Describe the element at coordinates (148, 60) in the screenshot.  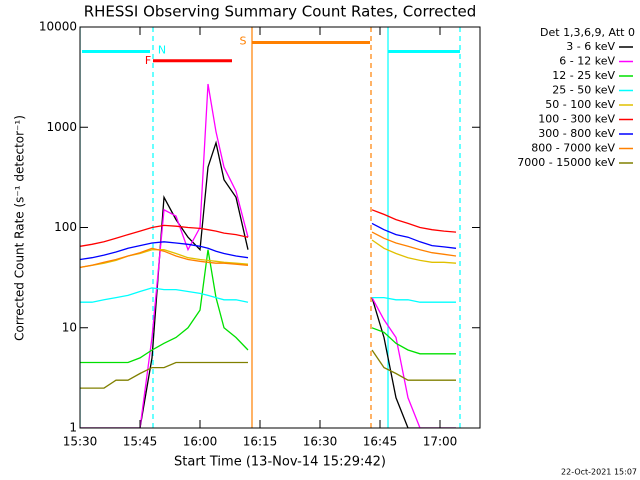
I see `flag-label: F` at that location.